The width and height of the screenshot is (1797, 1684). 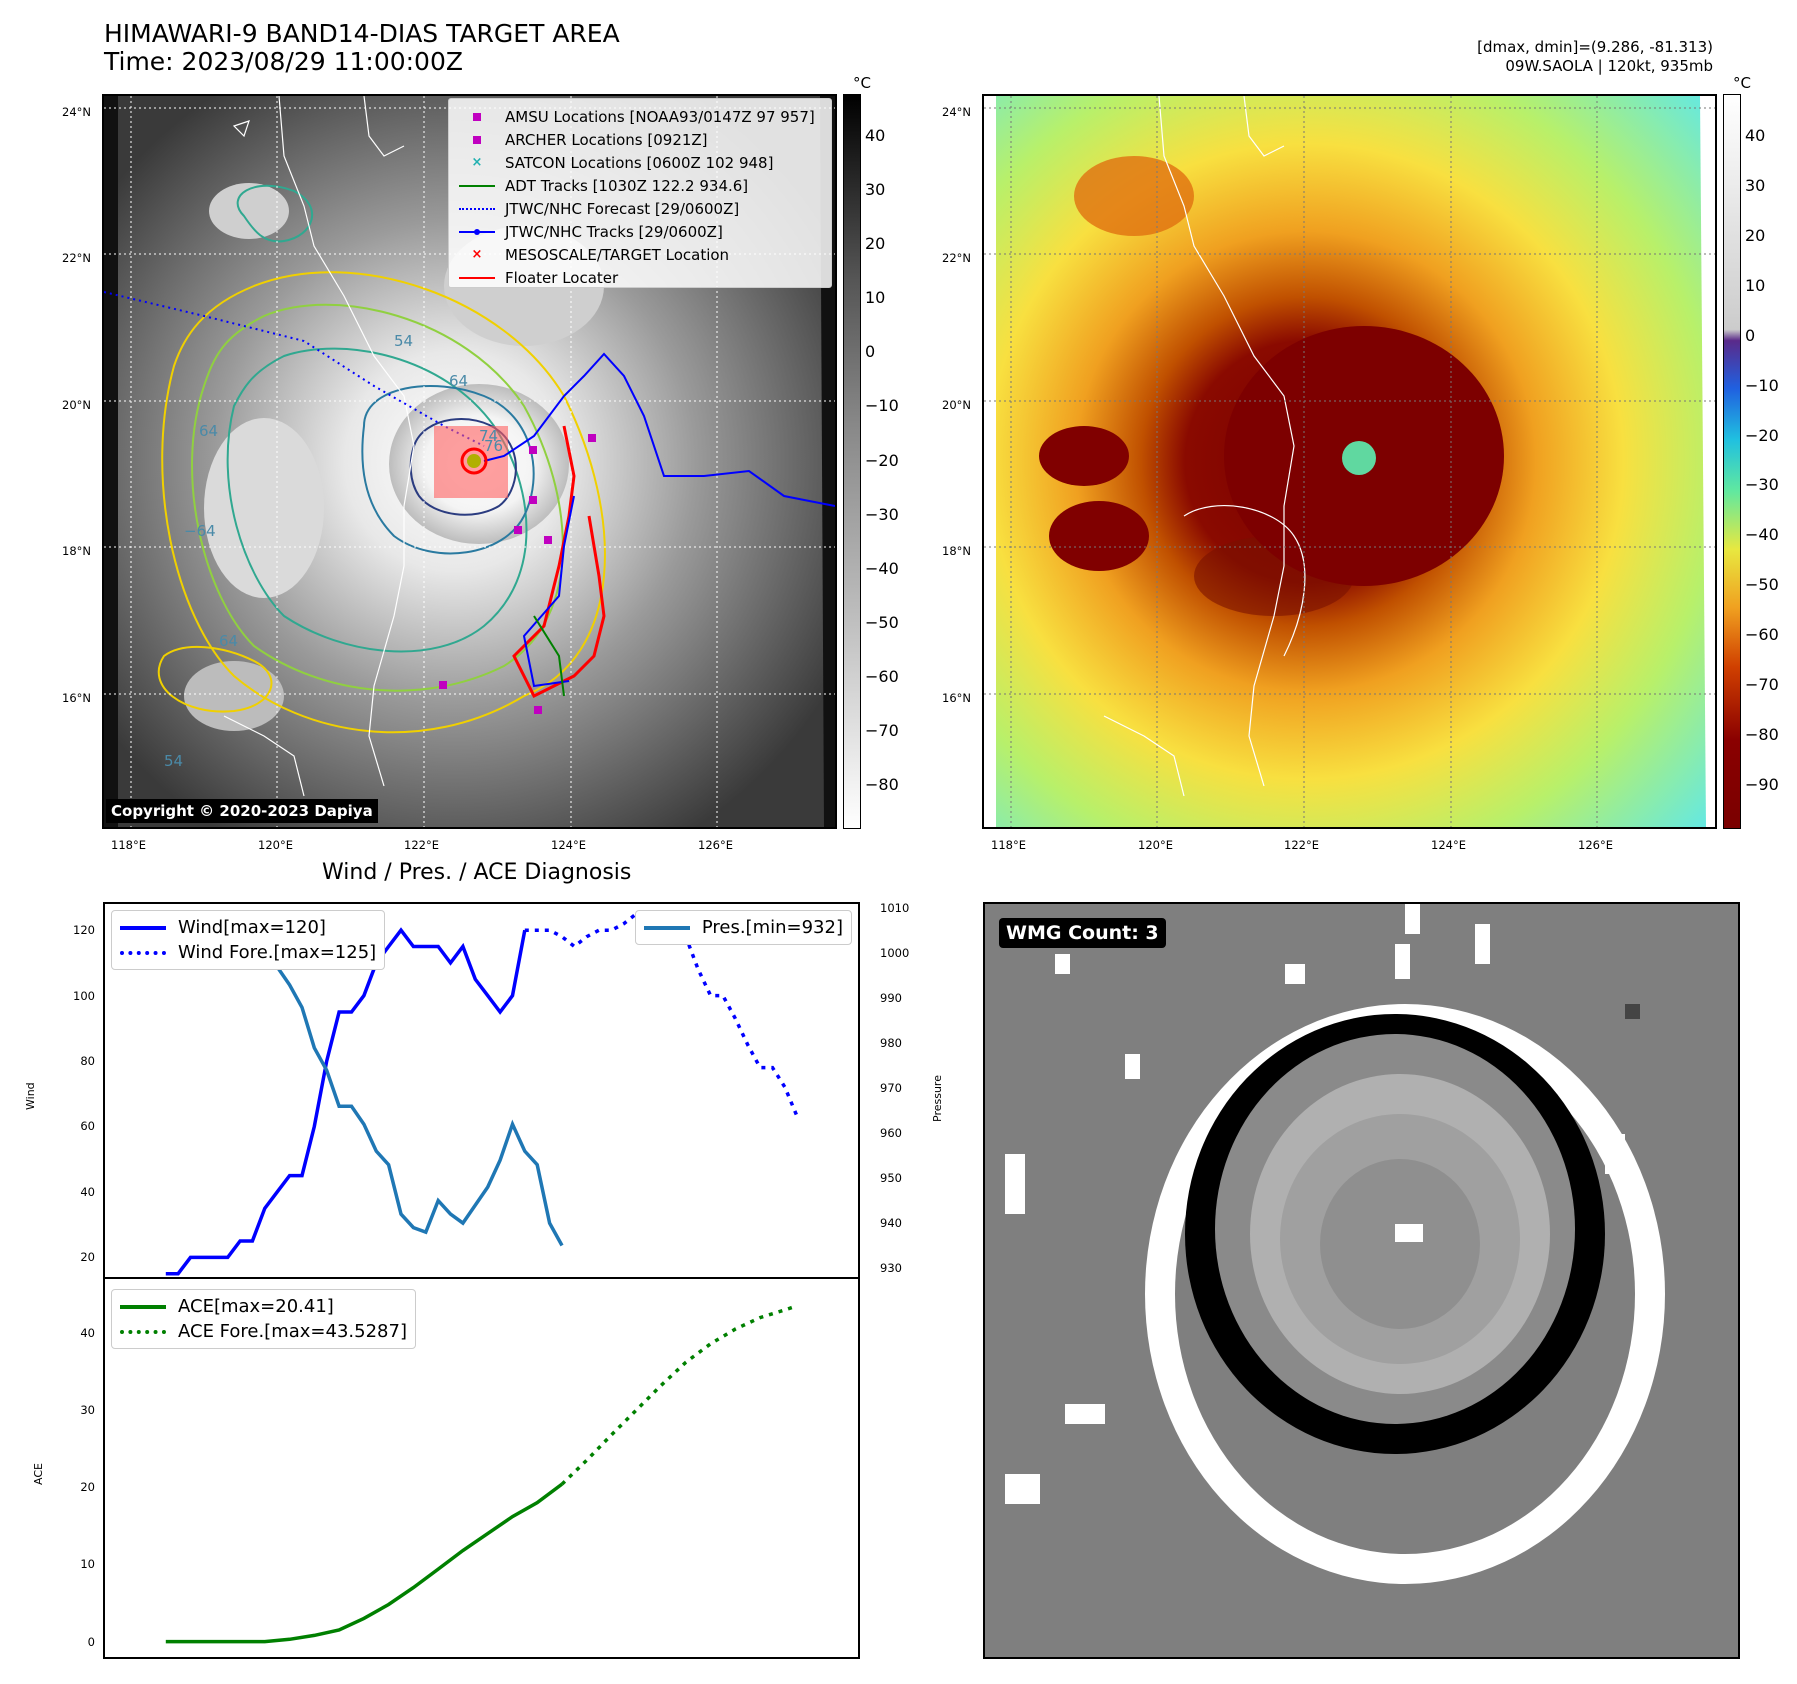 I want to click on legend-pressure: Pres.[min=932], so click(x=743, y=927).